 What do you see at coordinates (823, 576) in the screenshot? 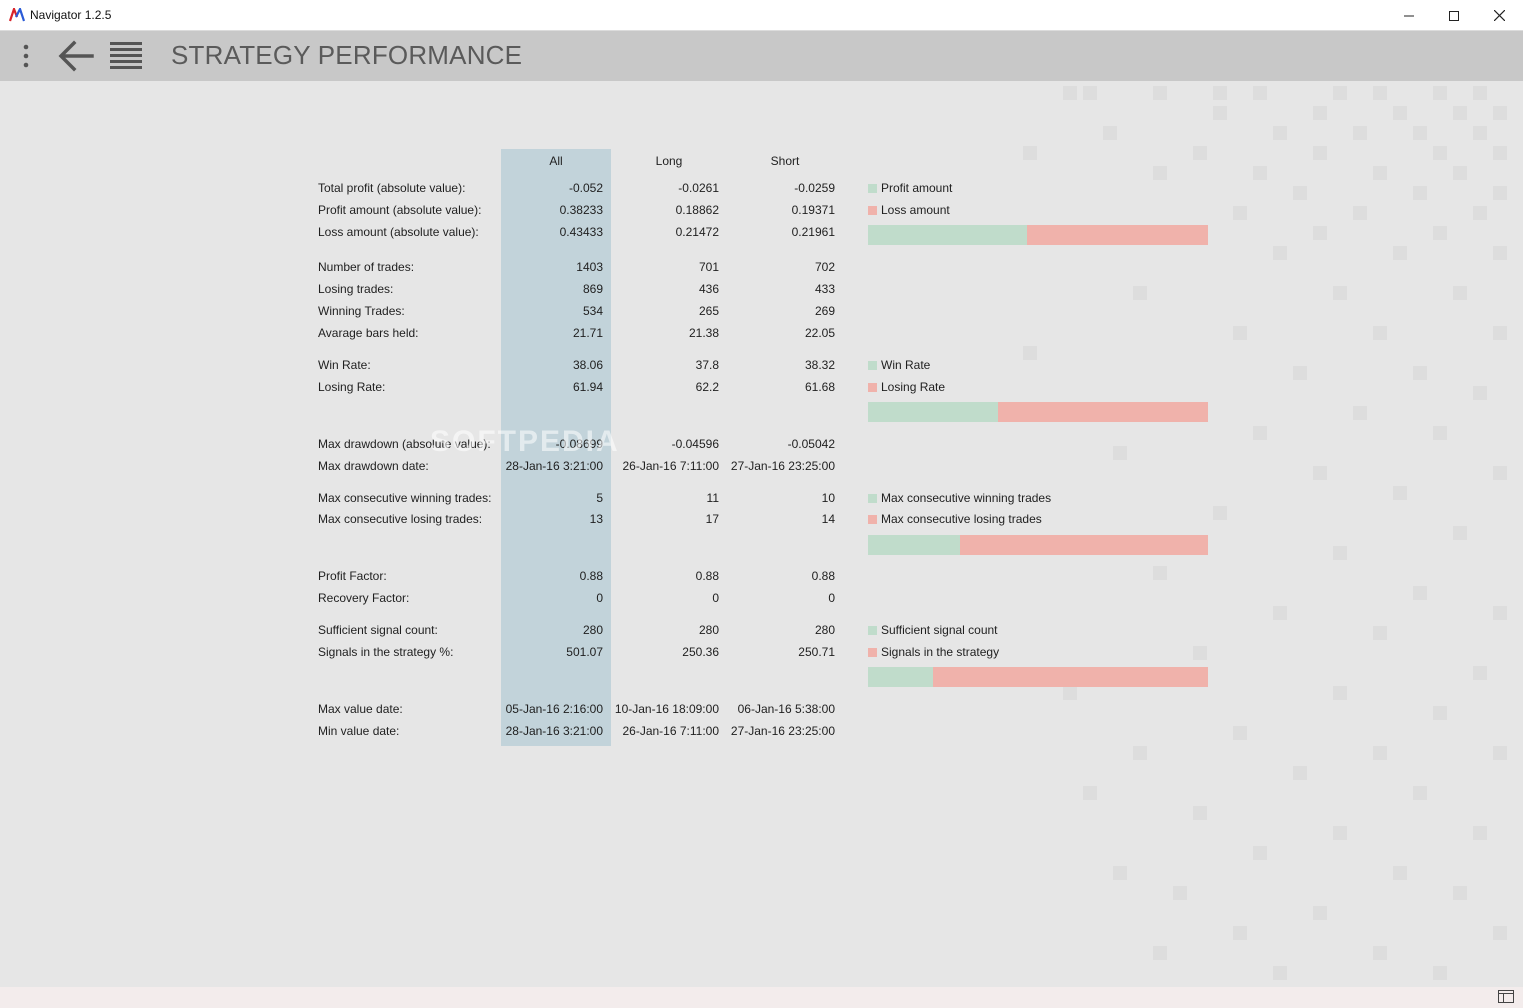
I see `cell-short: 0.88` at bounding box center [823, 576].